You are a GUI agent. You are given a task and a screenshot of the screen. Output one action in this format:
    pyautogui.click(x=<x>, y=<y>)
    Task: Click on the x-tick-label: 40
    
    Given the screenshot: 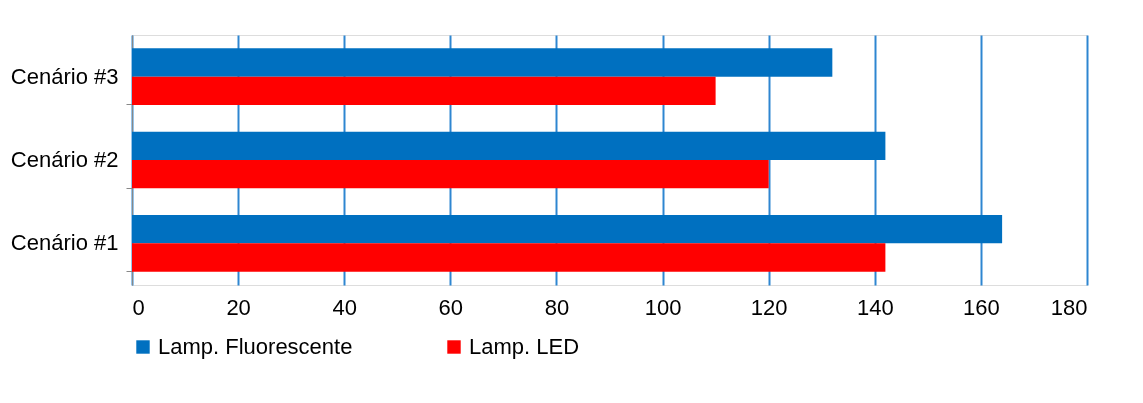 What is the action you would take?
    pyautogui.click(x=344, y=307)
    